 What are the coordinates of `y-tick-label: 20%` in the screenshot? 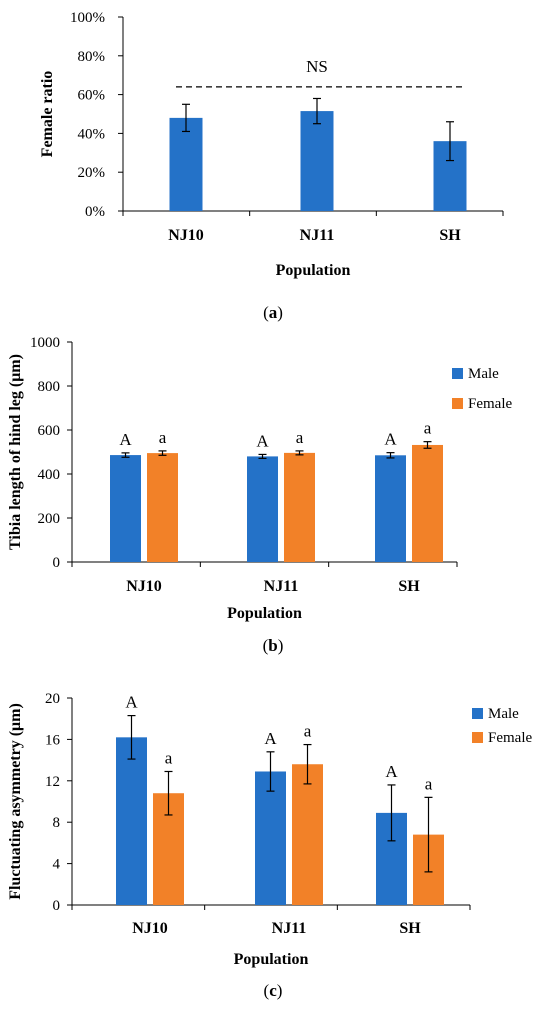 It's located at (92, 173).